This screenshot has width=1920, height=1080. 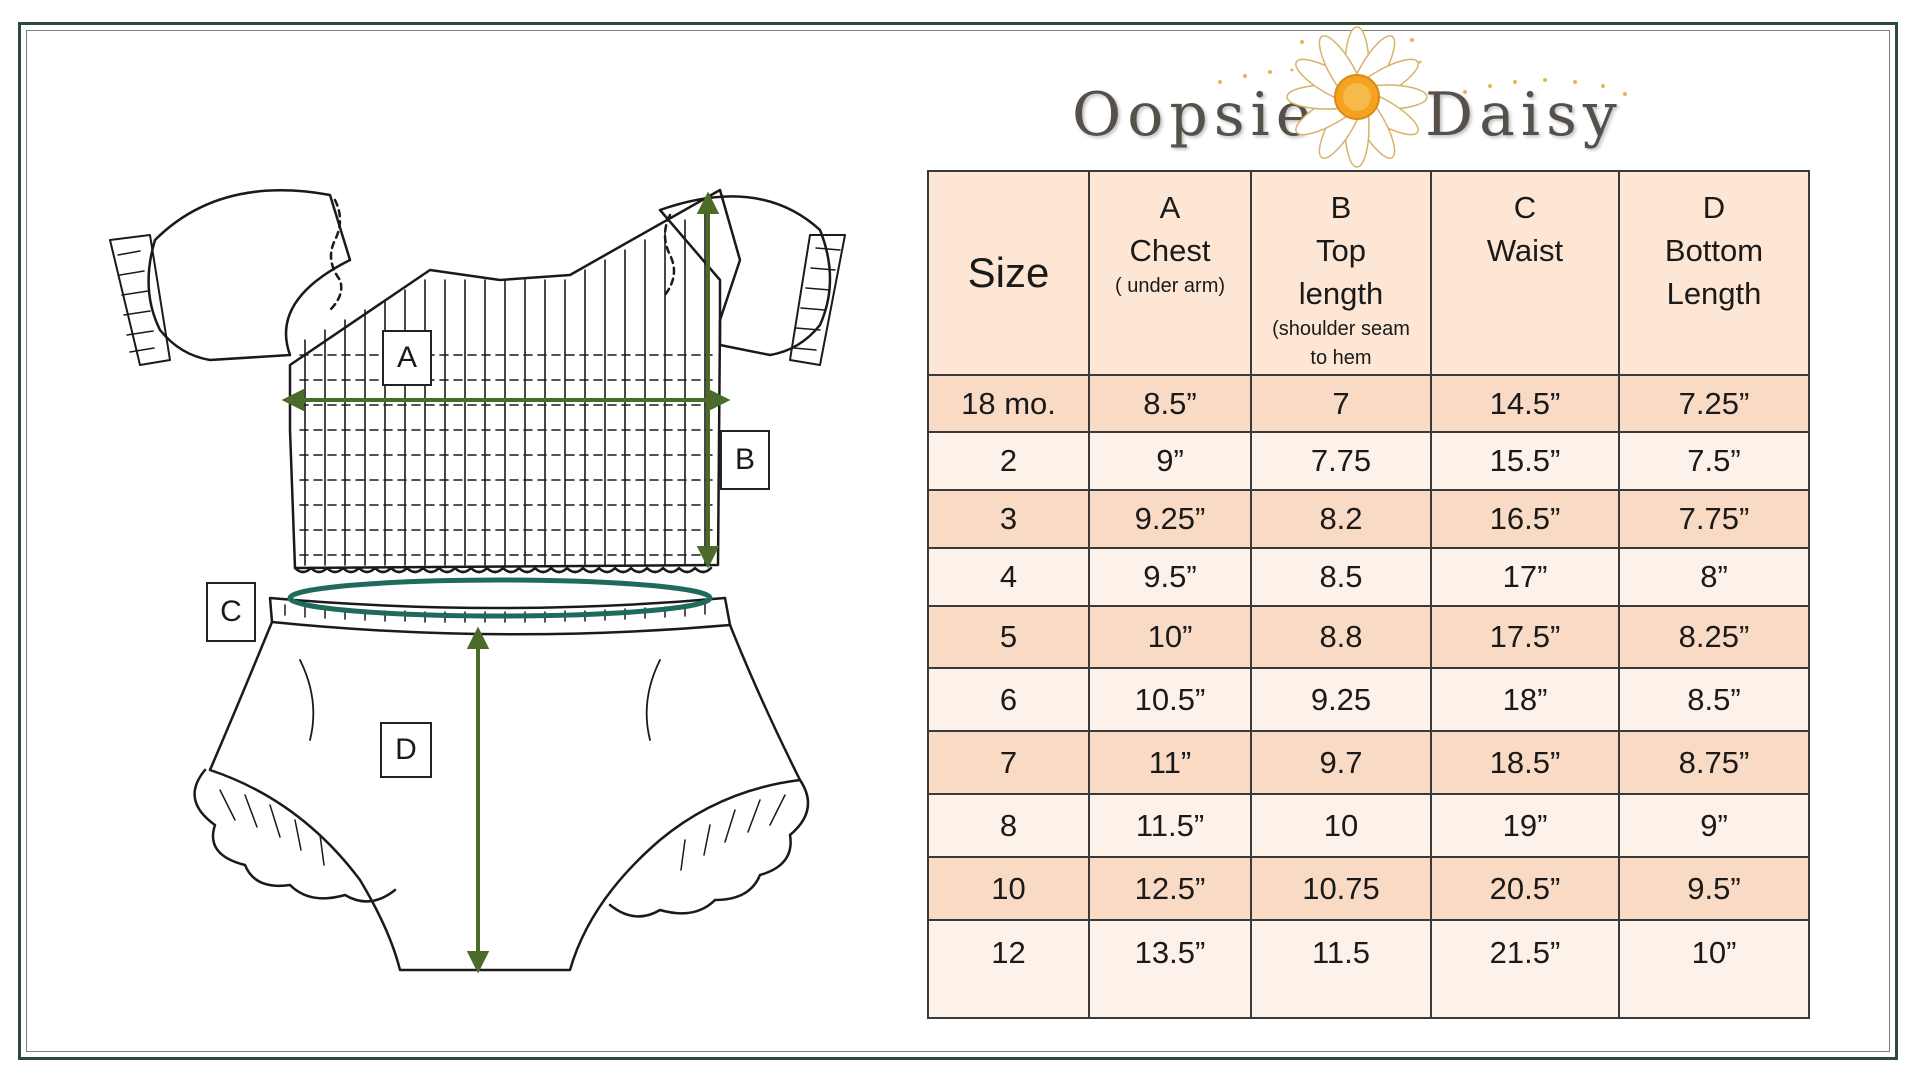 I want to click on bottoms-outline, so click(x=505, y=796).